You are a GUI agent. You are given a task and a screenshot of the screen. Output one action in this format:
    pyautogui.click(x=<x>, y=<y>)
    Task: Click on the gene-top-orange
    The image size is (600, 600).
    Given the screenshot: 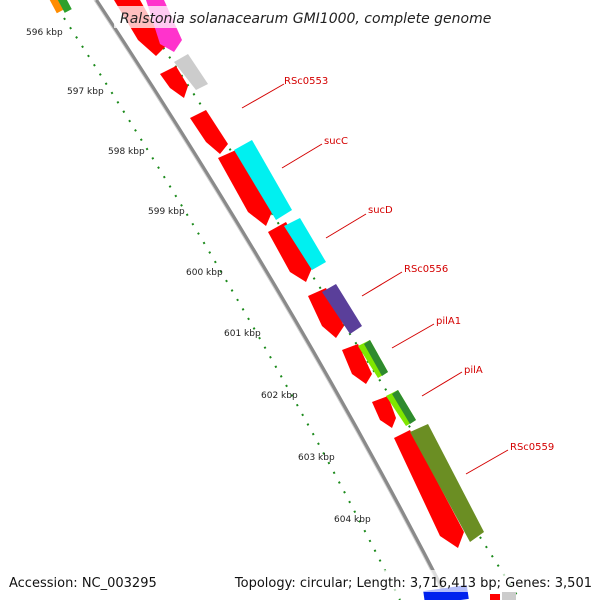 What is the action you would take?
    pyautogui.click(x=57, y=7)
    